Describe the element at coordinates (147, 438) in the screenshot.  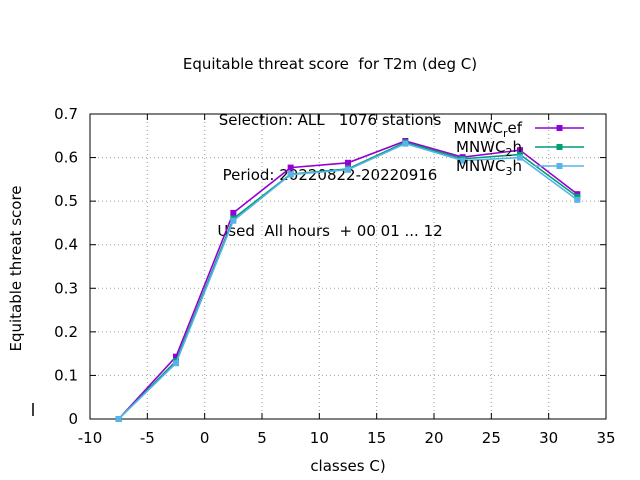
I see `x-tick-label: -5` at that location.